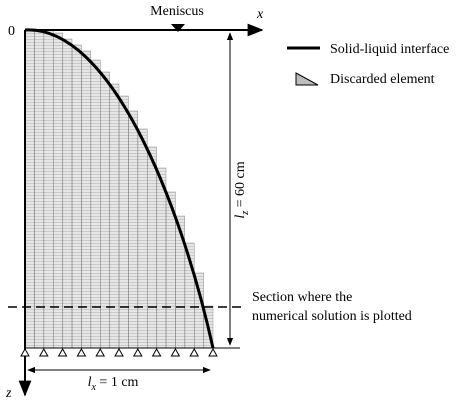 This screenshot has width=474, height=401. What do you see at coordinates (242, 189) in the screenshot?
I see `height-label: lz = 60 cm` at bounding box center [242, 189].